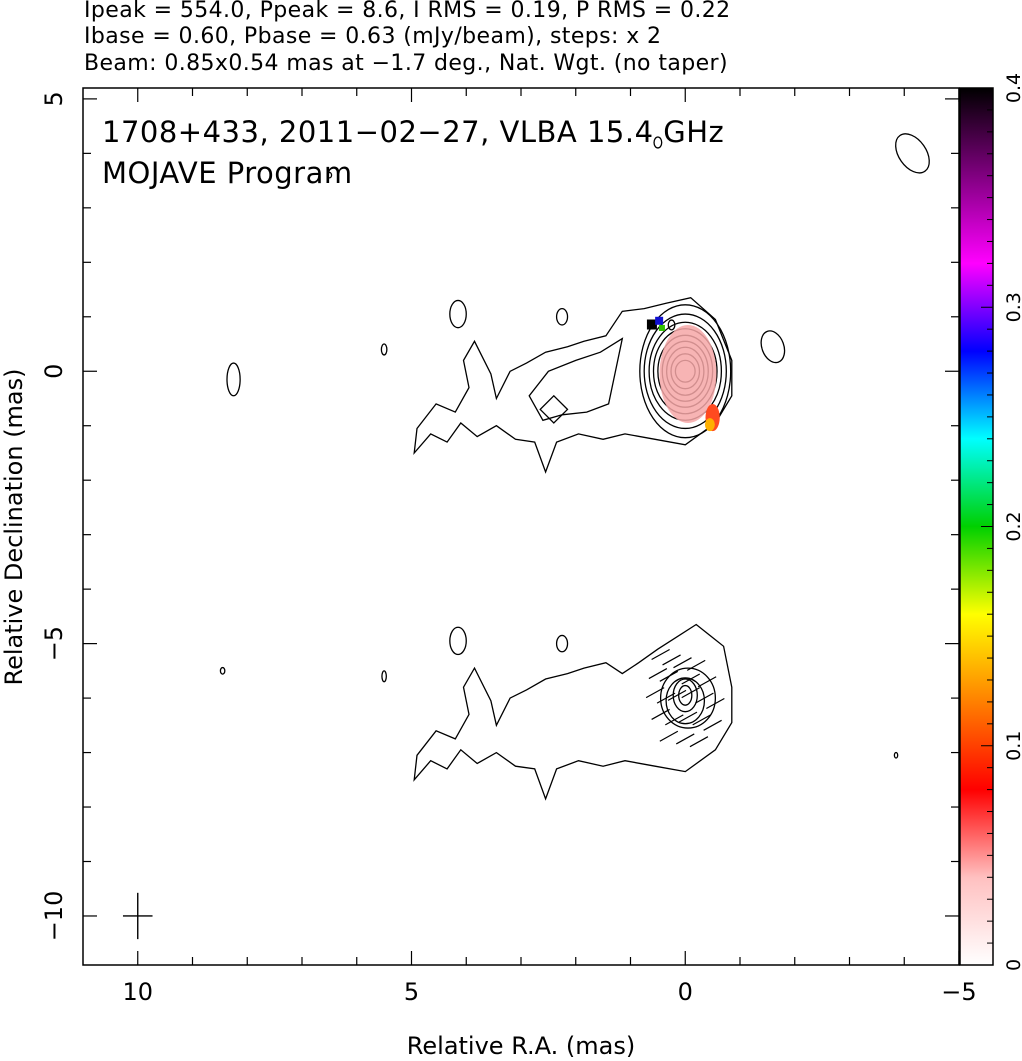 Image resolution: width=1022 pixels, height=1061 pixels. I want to click on x-axis-label: Relative R.A. (mas), so click(521, 1046).